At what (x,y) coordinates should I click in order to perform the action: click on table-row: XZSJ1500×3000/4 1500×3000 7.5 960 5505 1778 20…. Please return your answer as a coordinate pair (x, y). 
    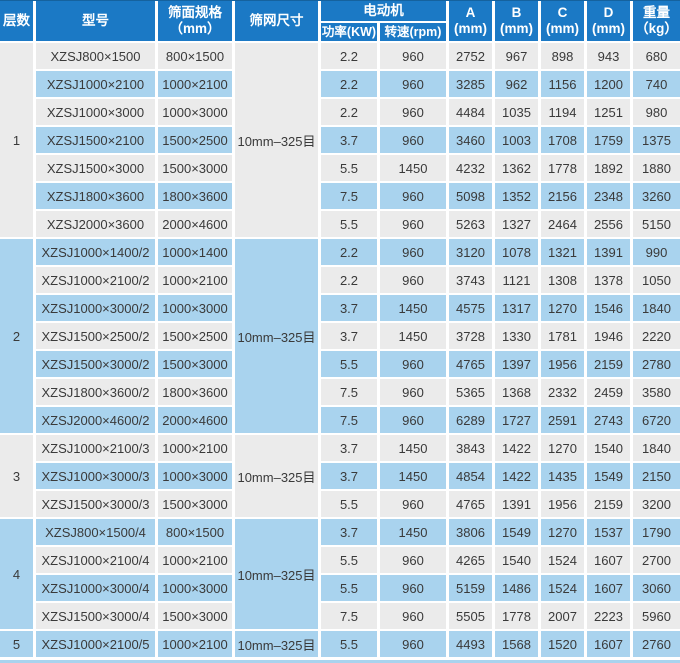
    Looking at the image, I should click on (340, 616).